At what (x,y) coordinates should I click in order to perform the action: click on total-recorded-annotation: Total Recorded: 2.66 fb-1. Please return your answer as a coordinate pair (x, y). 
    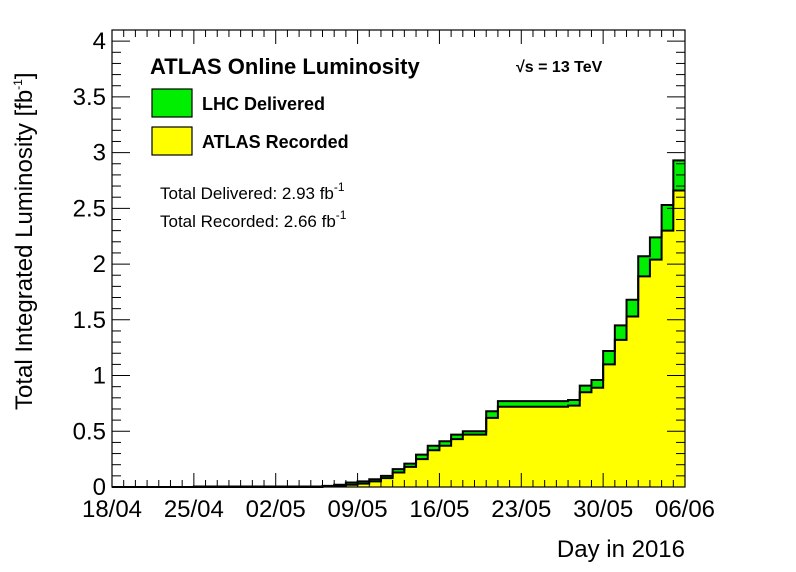
    Looking at the image, I should click on (253, 219).